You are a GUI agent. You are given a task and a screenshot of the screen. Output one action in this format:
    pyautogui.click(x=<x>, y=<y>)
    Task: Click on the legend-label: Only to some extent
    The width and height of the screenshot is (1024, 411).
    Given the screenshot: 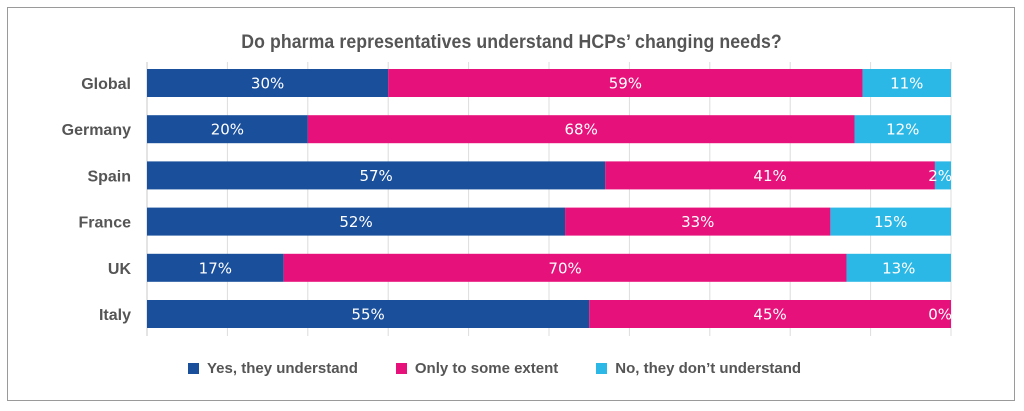 What is the action you would take?
    pyautogui.click(x=486, y=368)
    